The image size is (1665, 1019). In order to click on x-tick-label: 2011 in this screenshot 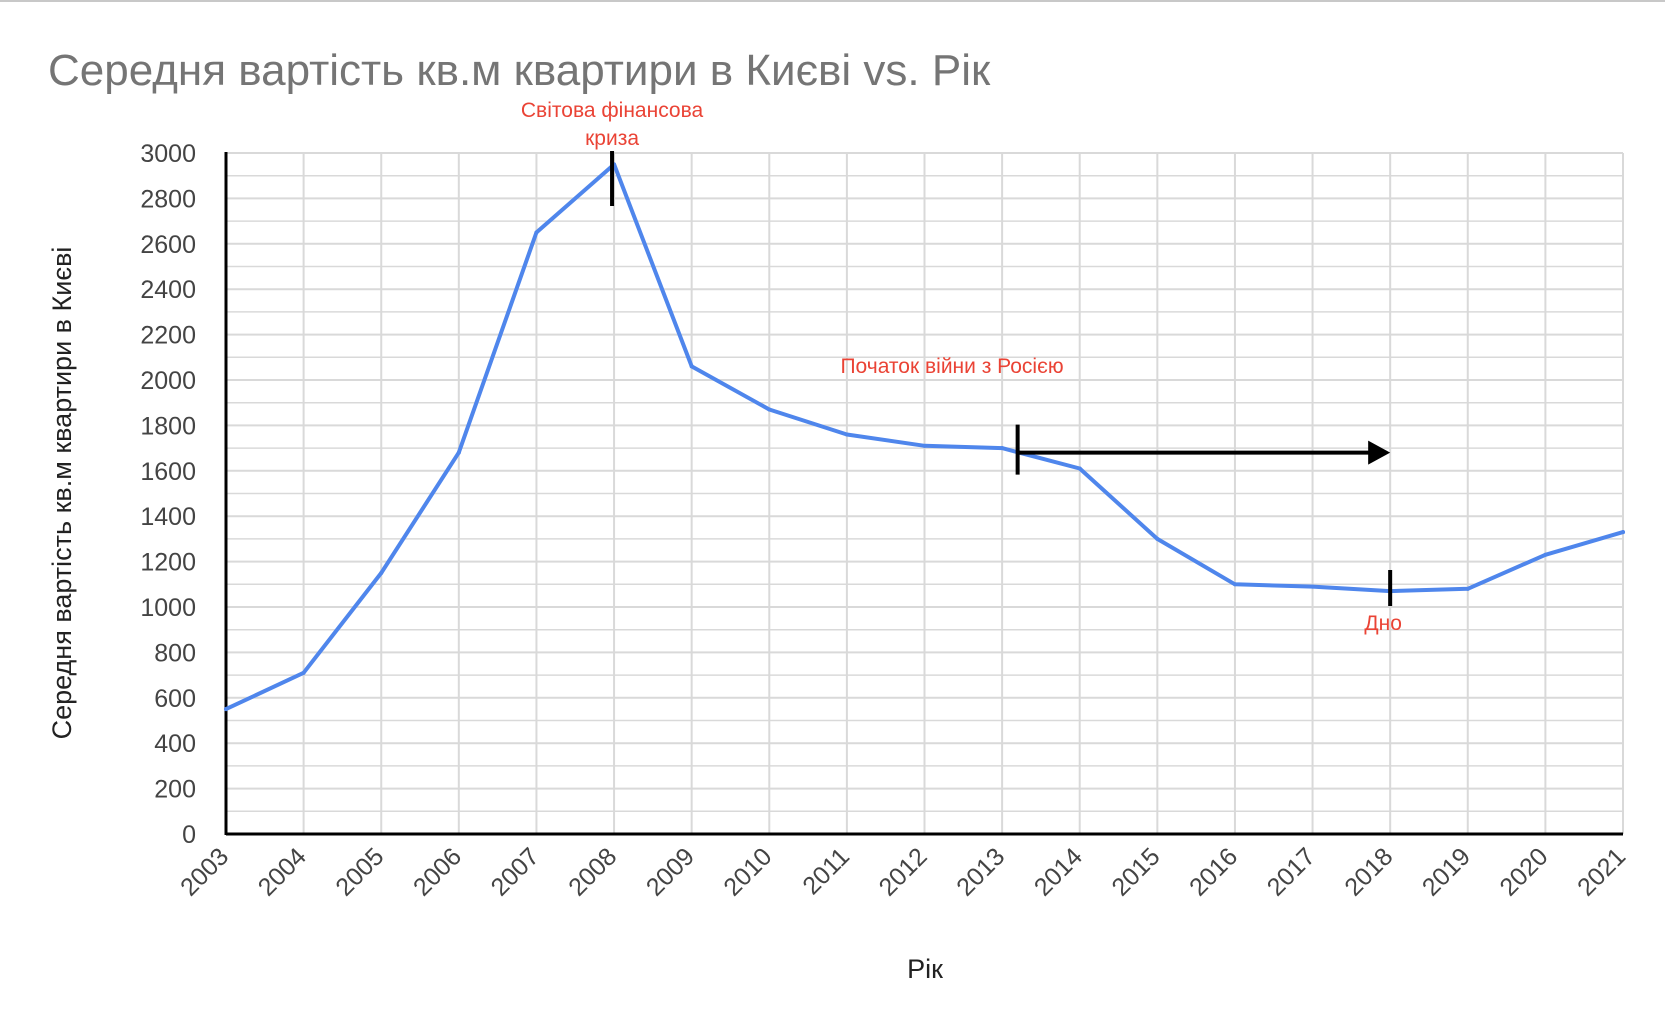, I will do `click(826, 871)`.